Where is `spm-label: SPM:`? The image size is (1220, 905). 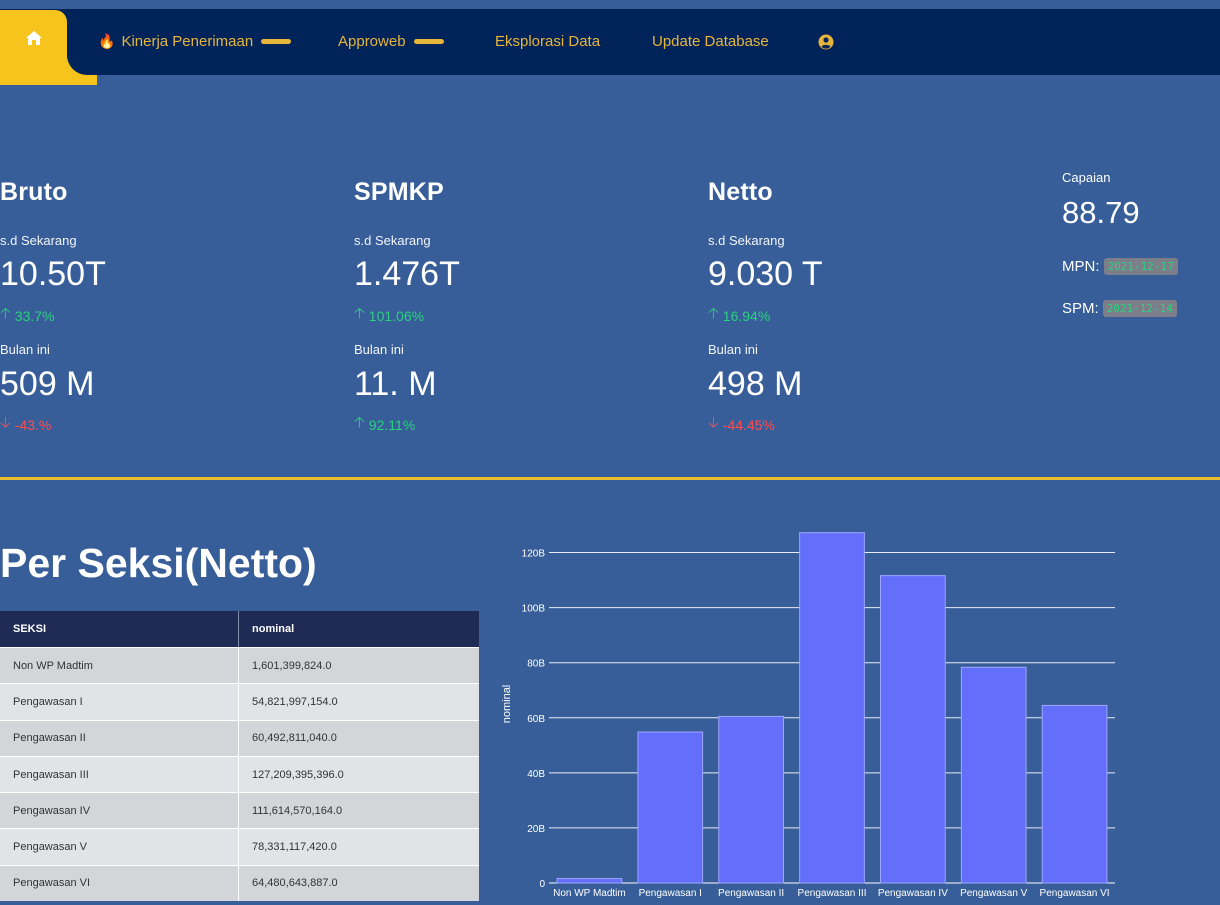
spm-label: SPM: is located at coordinates (1080, 308).